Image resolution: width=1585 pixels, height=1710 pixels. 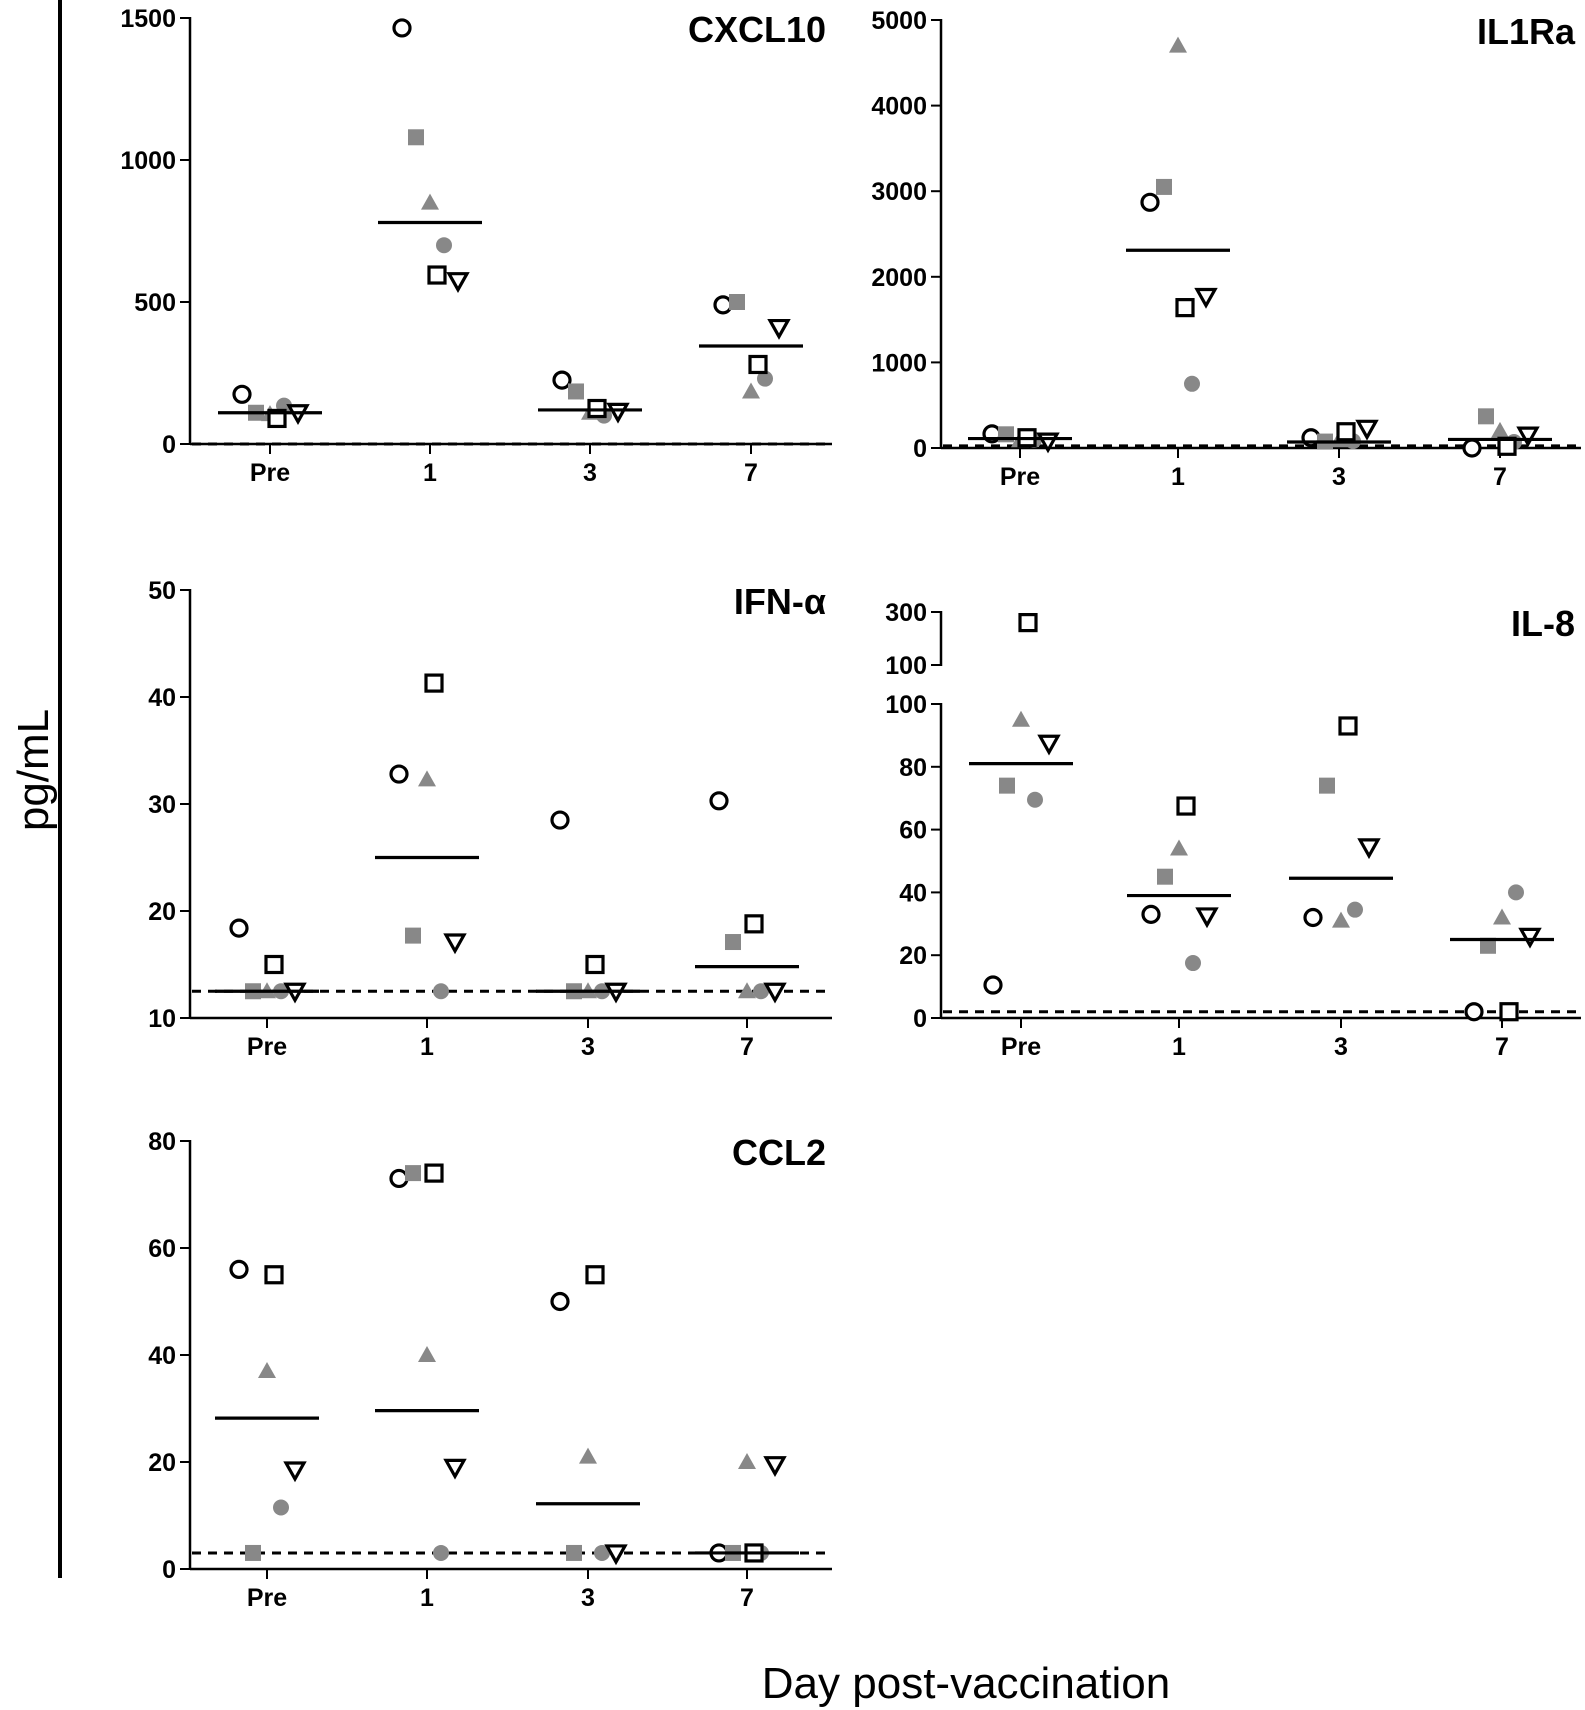 What do you see at coordinates (1526, 31) in the screenshot?
I see `chart-title: IL1Ra` at bounding box center [1526, 31].